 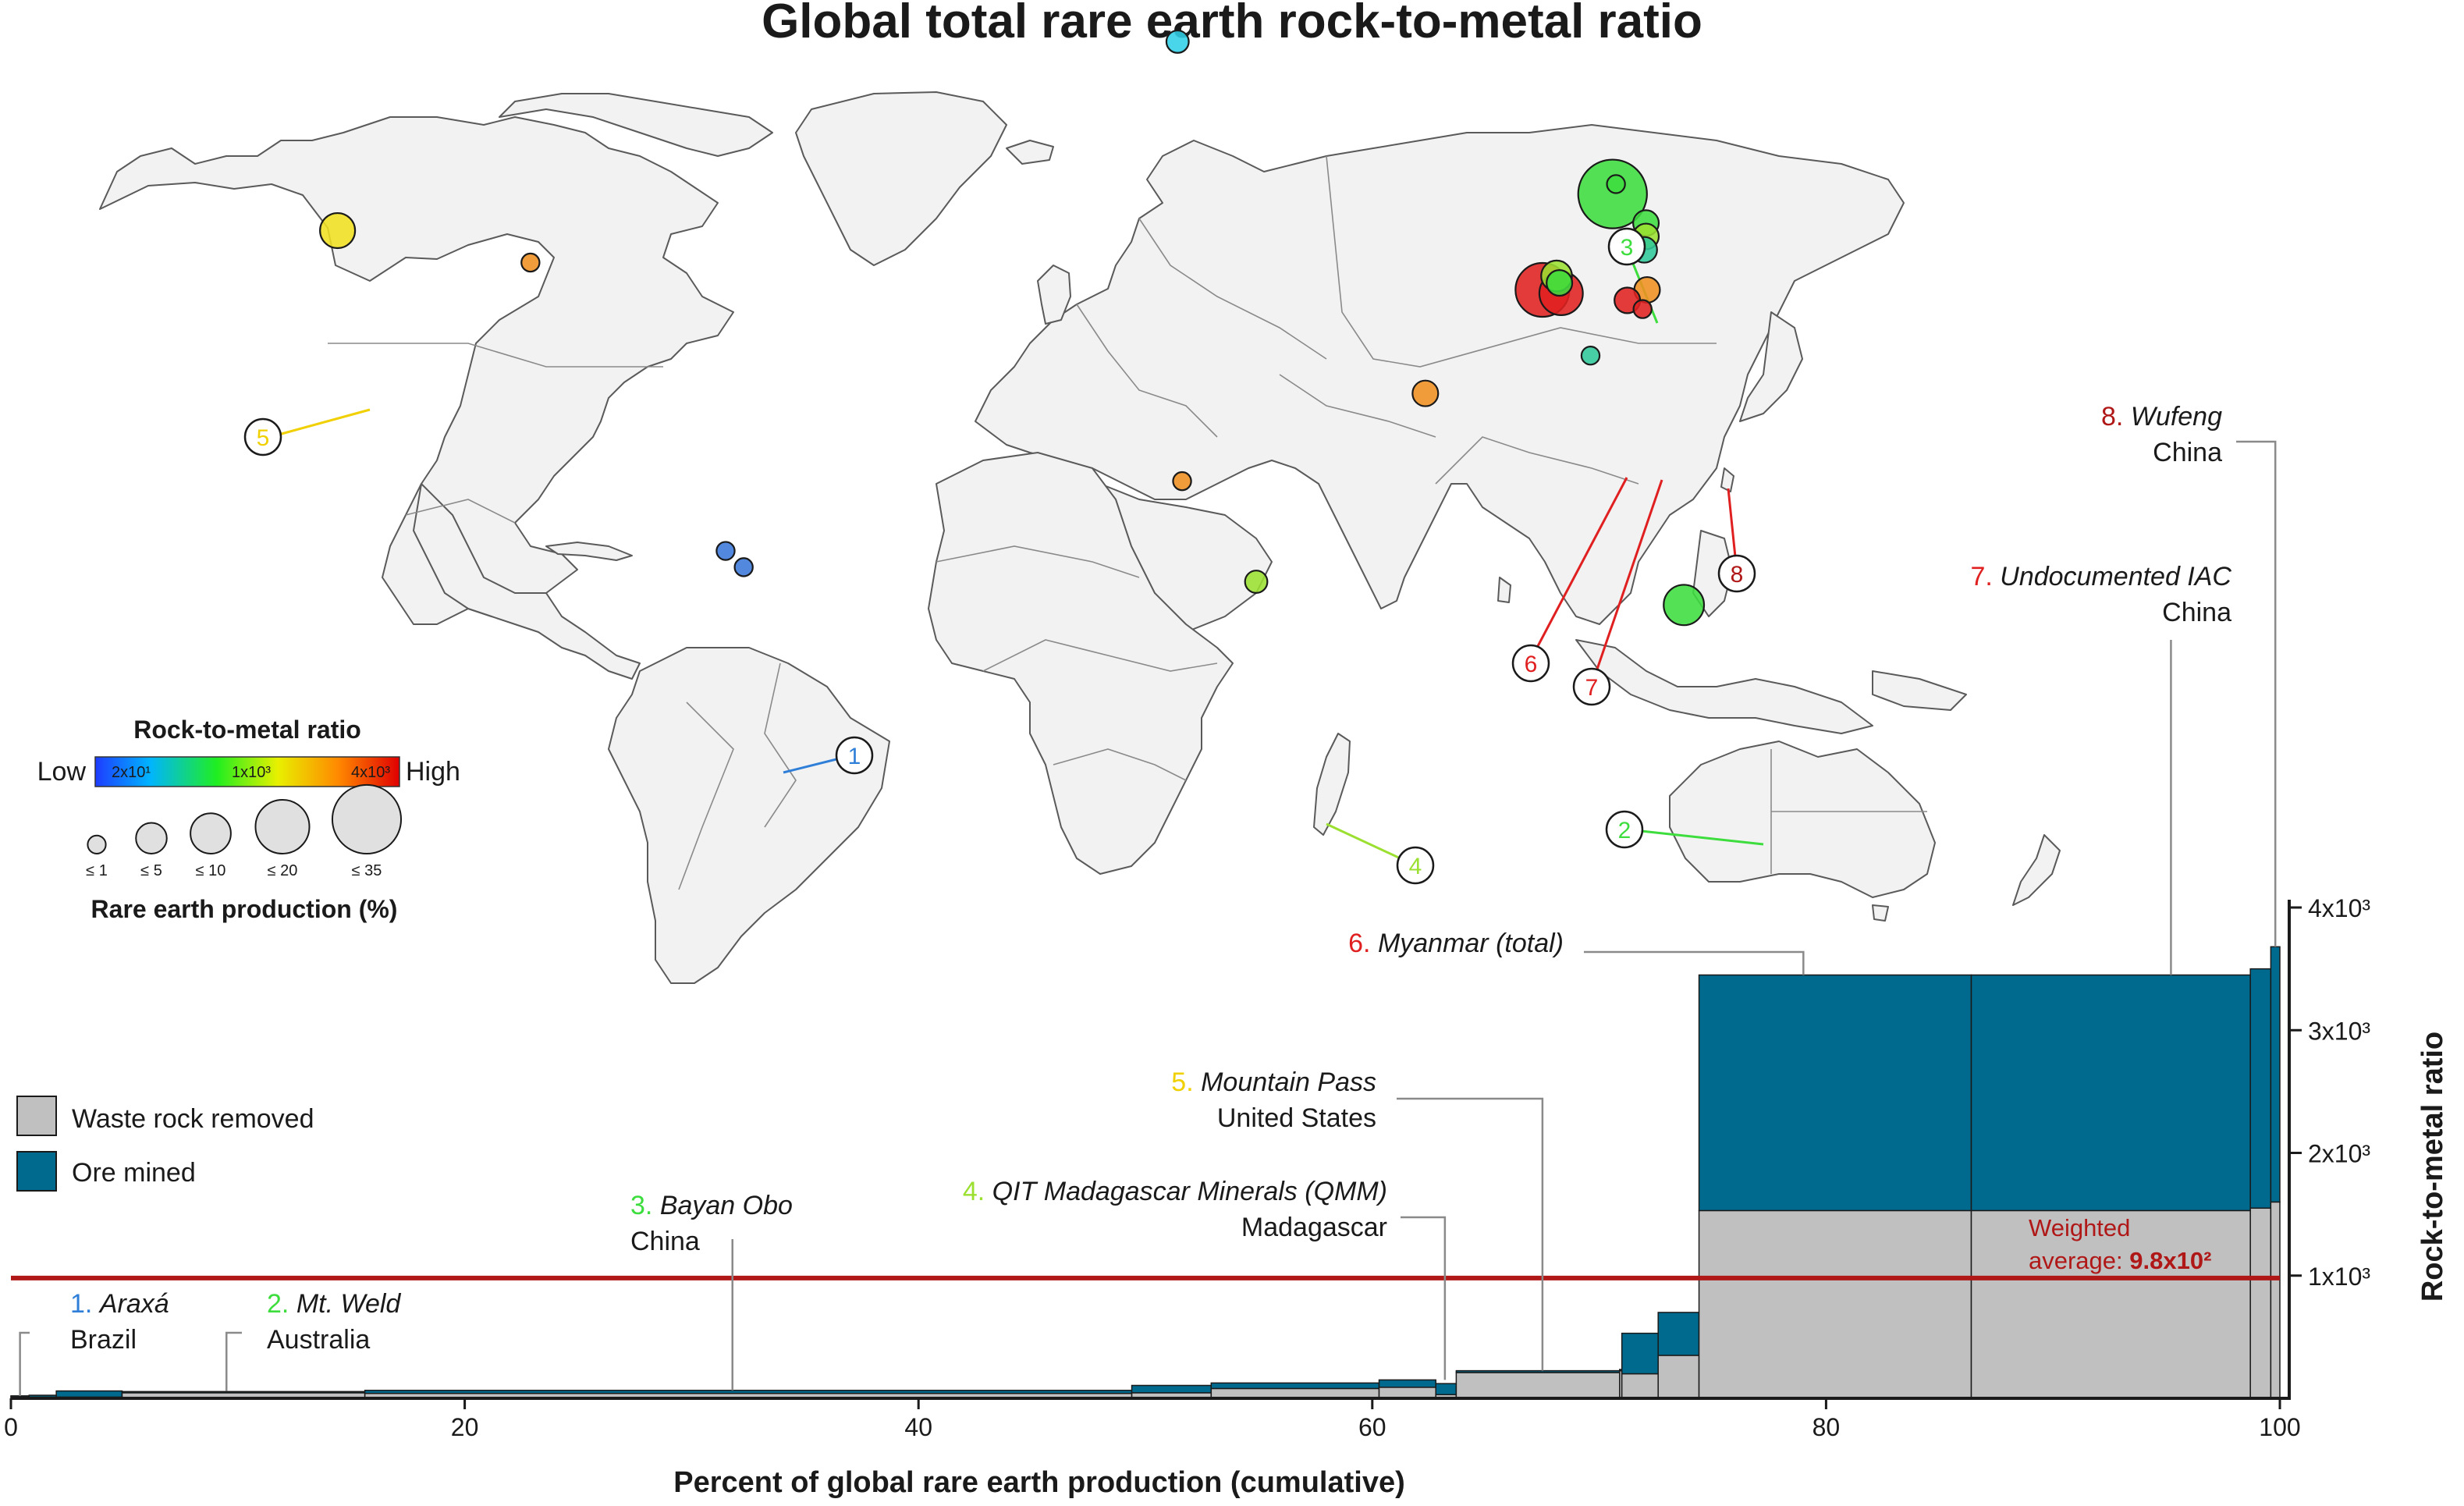 I want to click on callout-name-5: 5. Mountain Pass, so click(x=1273, y=1082).